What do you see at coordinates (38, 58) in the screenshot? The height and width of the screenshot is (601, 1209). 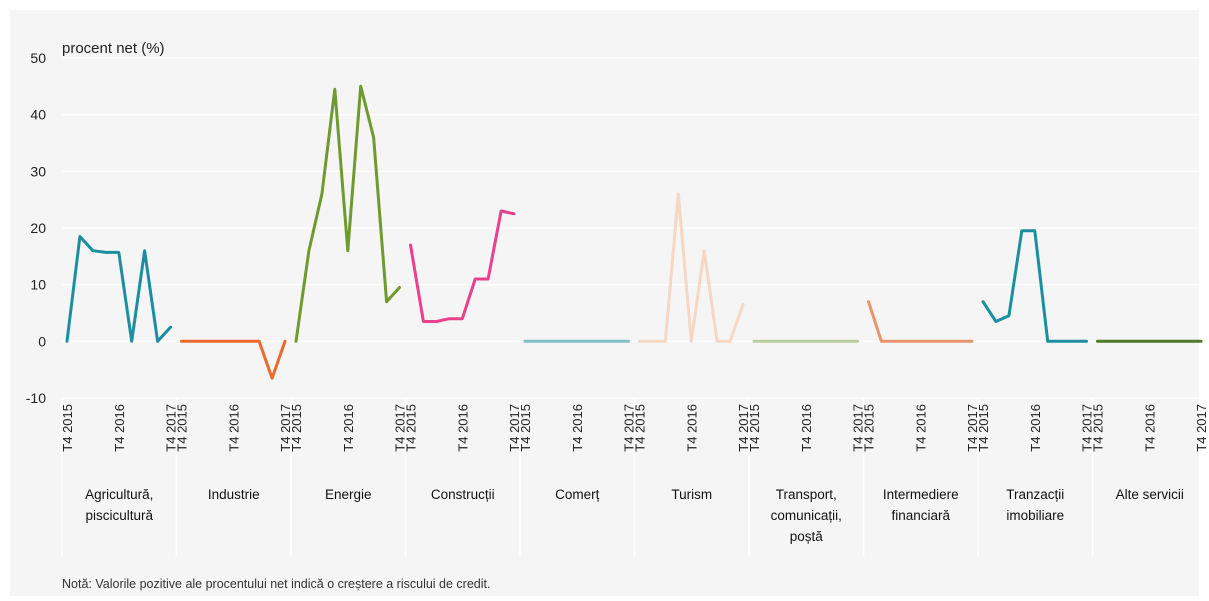 I see `y-tick-label-0: 50` at bounding box center [38, 58].